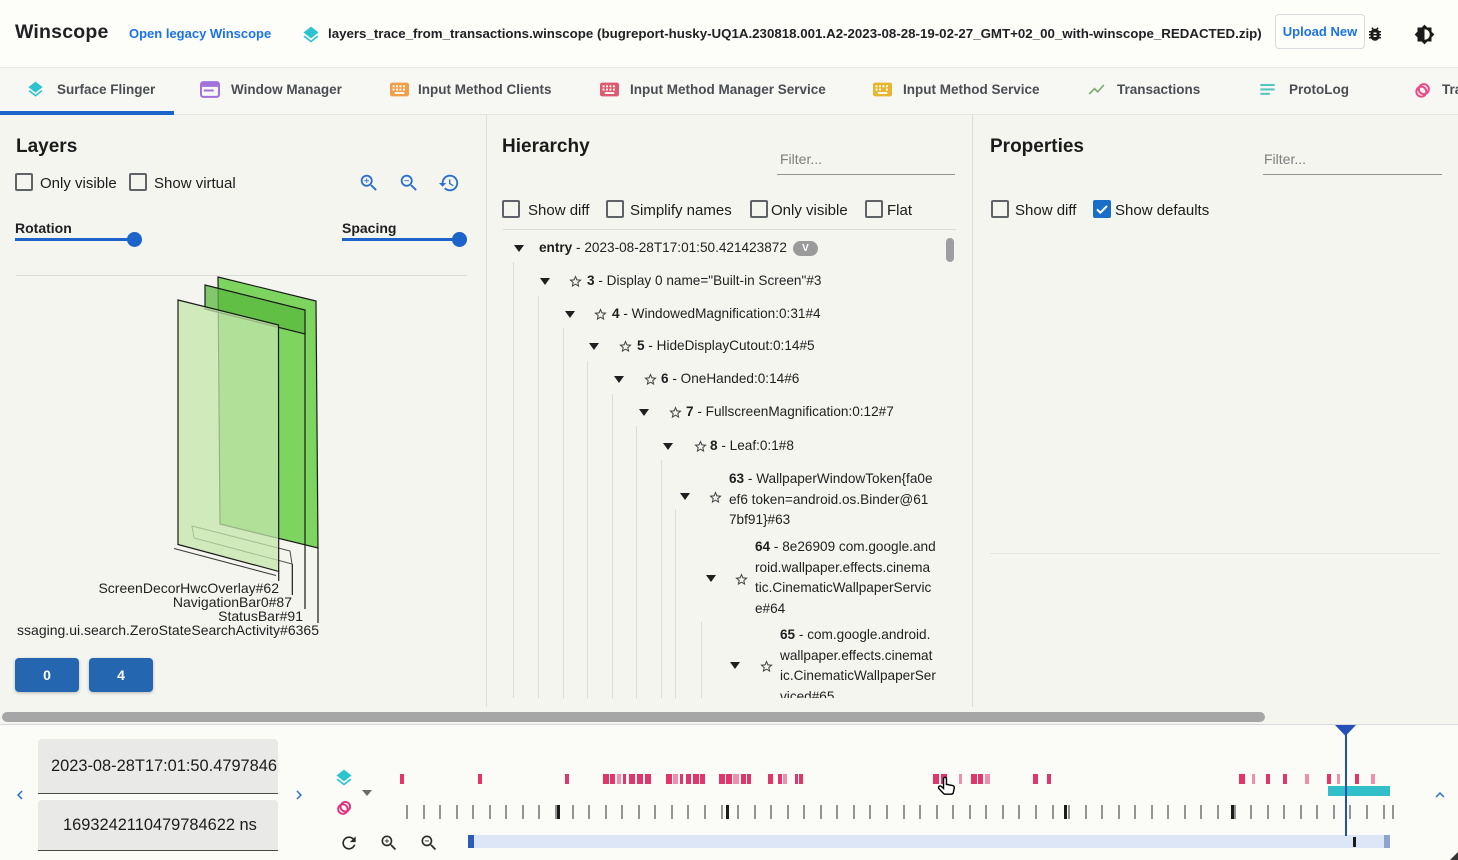 This screenshot has height=860, width=1458. What do you see at coordinates (232, 602) in the screenshot?
I see `svg-text: NavigationBar0#87` at bounding box center [232, 602].